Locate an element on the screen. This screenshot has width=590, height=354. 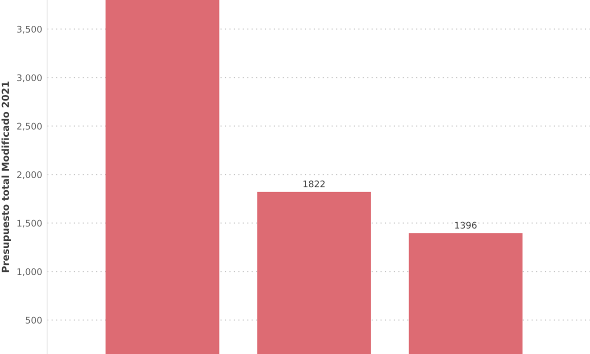
data-label: 1396 is located at coordinates (466, 225).